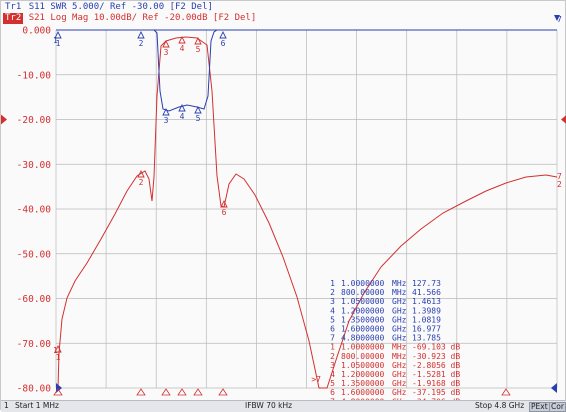 This screenshot has width=566, height=412. What do you see at coordinates (426, 283) in the screenshot?
I see `tr1-marker-readout: 127.73` at bounding box center [426, 283].